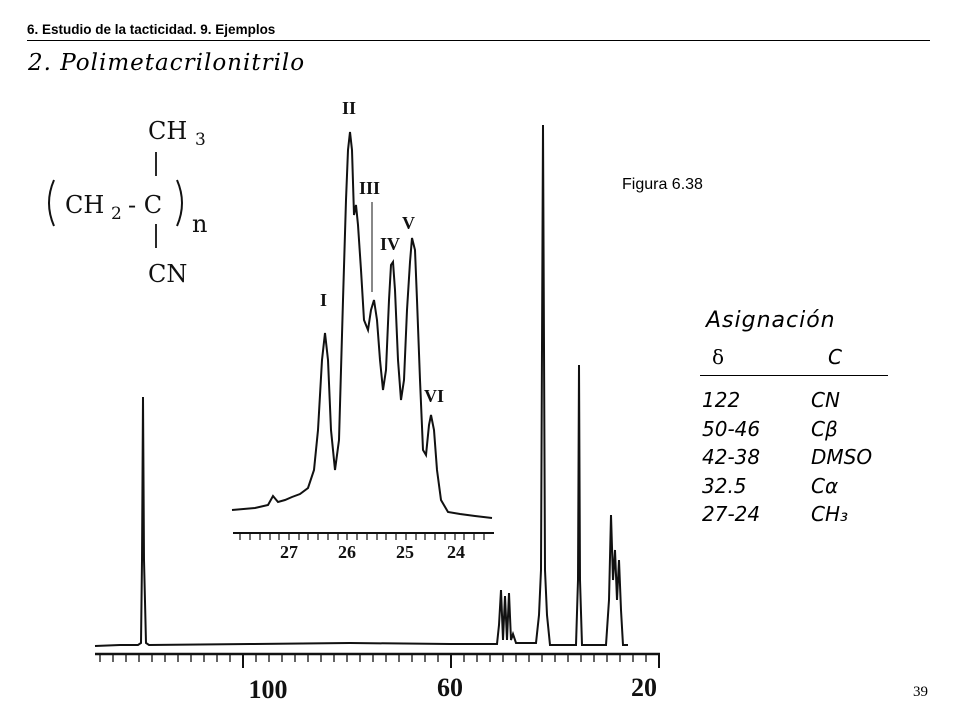 The height and width of the screenshot is (720, 960). What do you see at coordinates (268, 689) in the screenshot?
I see `main-axis-tick-100: 100` at bounding box center [268, 689].